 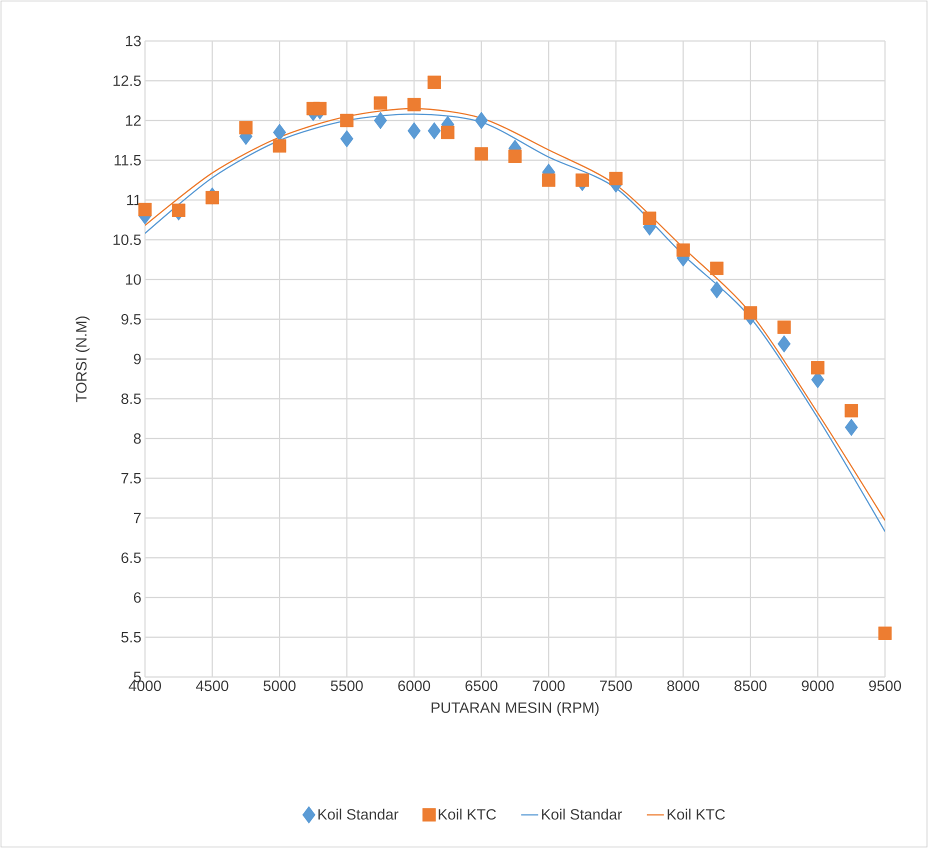 What do you see at coordinates (131, 319) in the screenshot?
I see `y-tick-label: 9.5` at bounding box center [131, 319].